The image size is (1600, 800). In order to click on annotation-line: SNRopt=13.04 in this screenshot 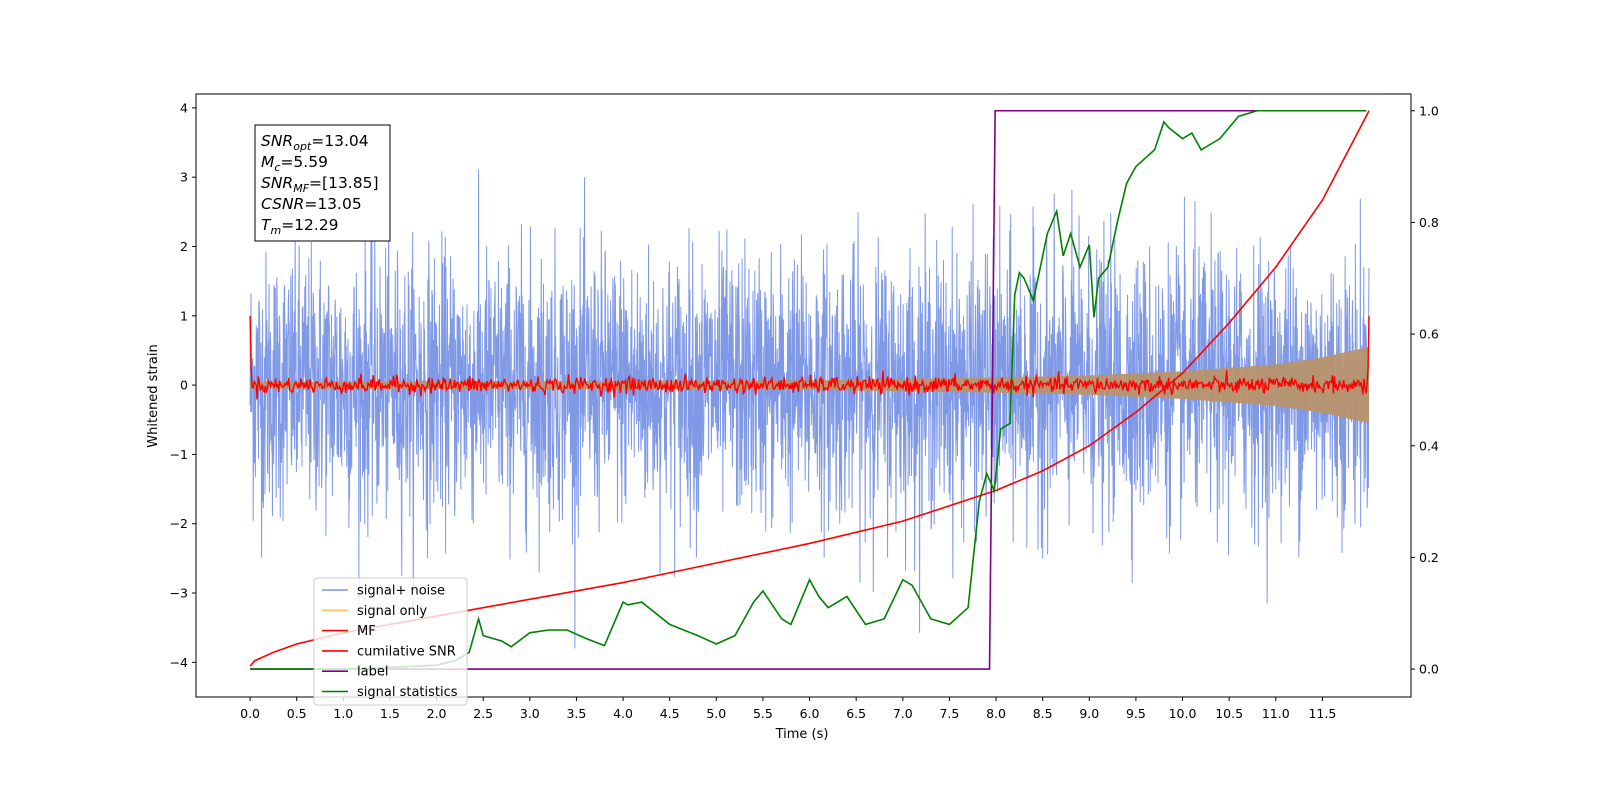, I will do `click(315, 142)`.